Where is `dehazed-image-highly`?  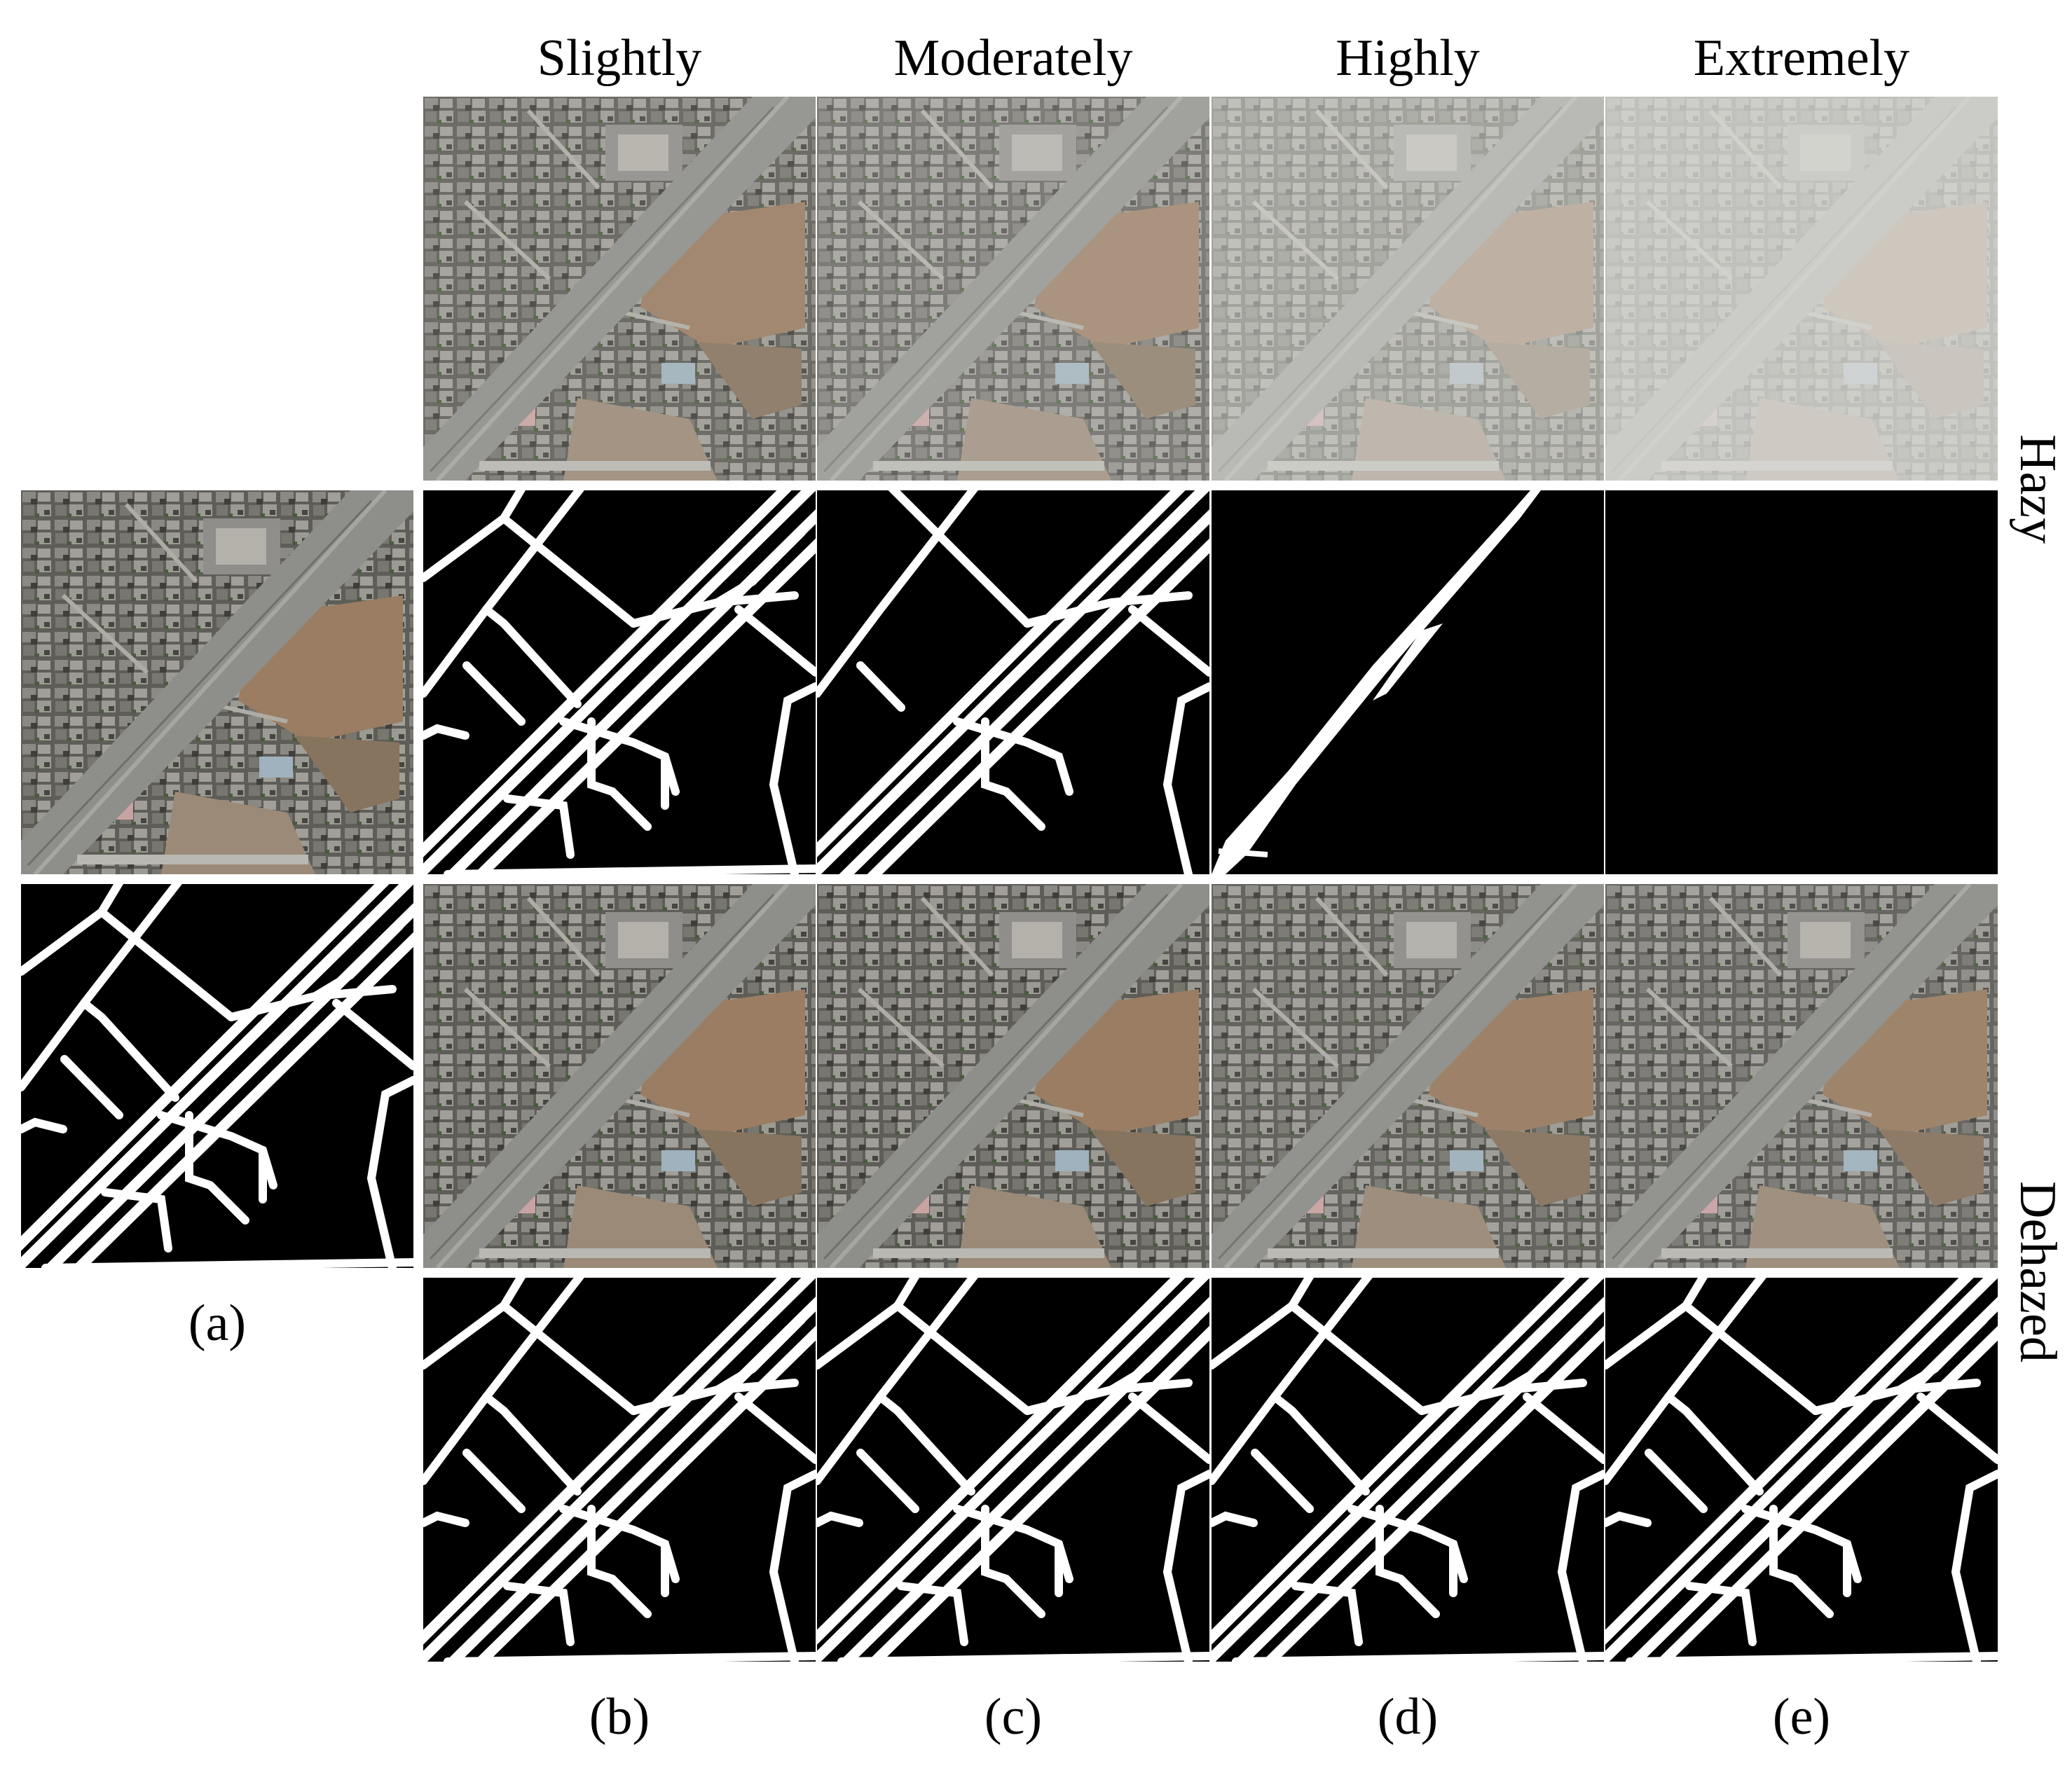
dehazed-image-highly is located at coordinates (1408, 1076).